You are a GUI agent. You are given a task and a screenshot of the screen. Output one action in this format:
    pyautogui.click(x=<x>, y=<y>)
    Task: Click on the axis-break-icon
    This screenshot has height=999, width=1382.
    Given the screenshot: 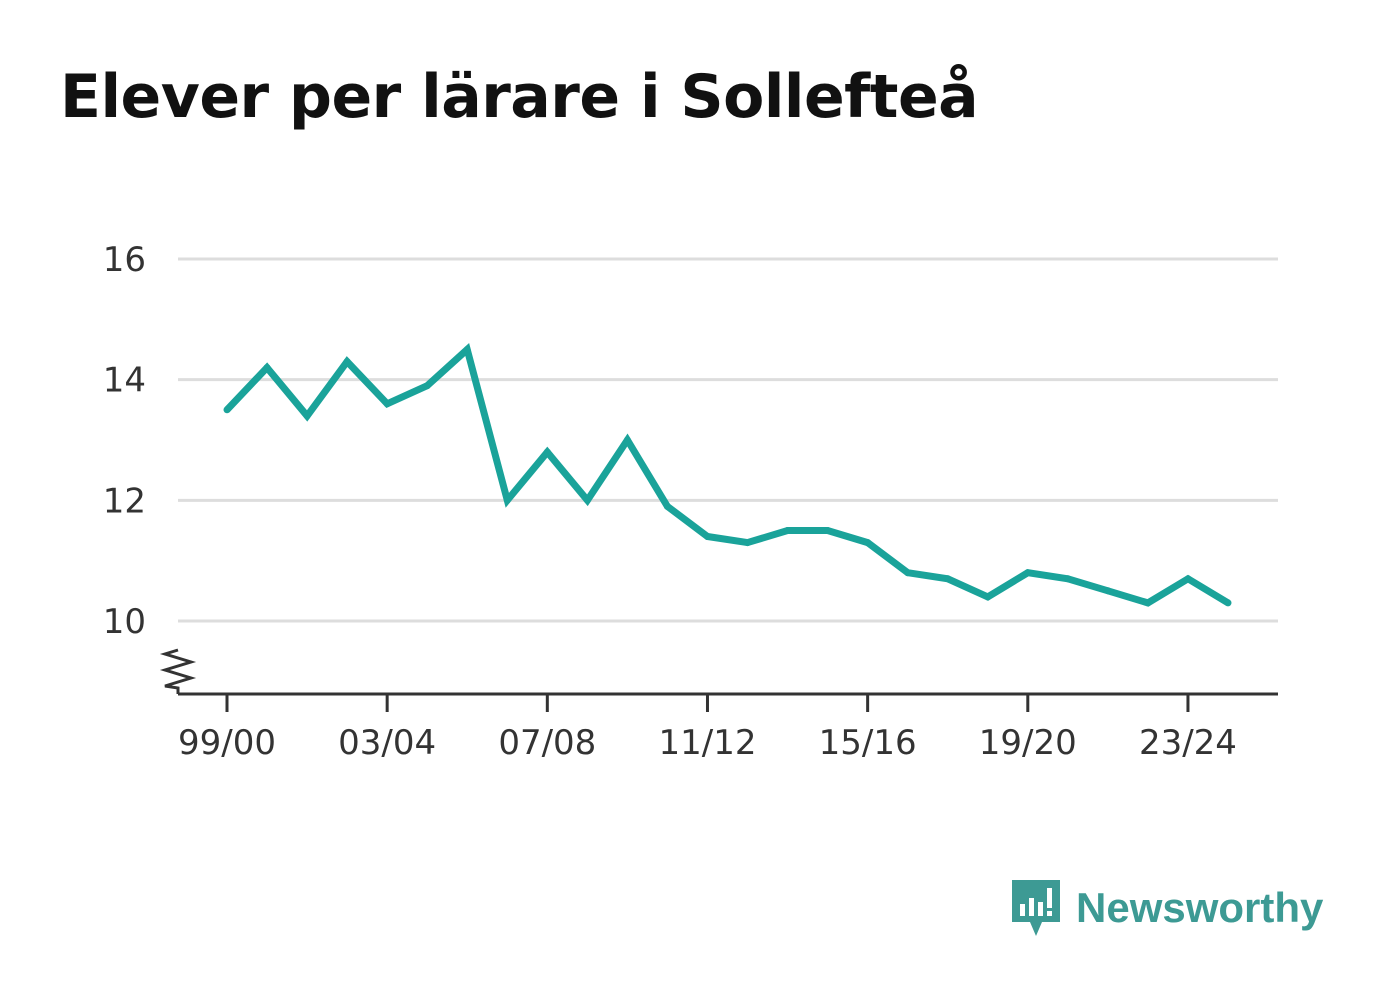 What is the action you would take?
    pyautogui.click(x=178, y=671)
    